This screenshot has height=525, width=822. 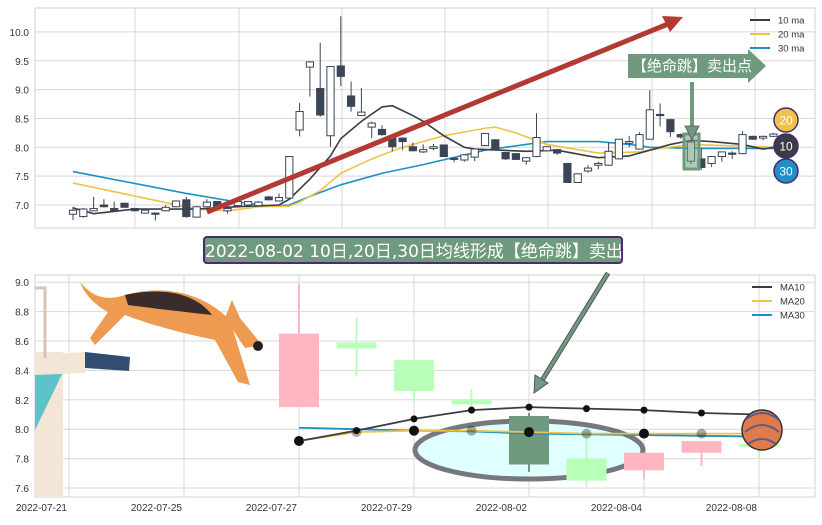 I want to click on legend-label: 20 ma, so click(x=791, y=35).